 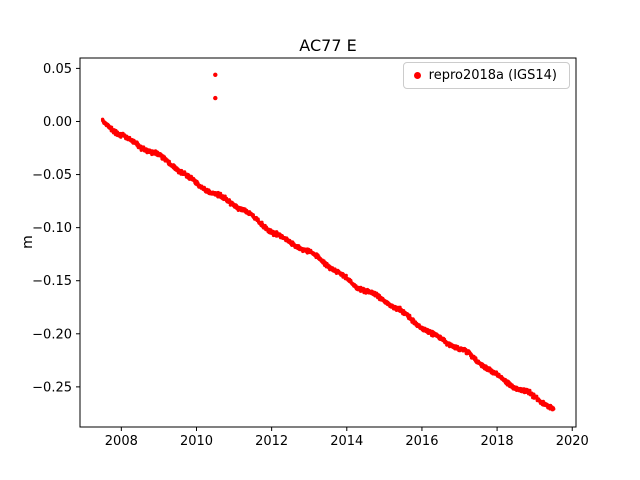 I want to click on y-tick-label: −0.10, so click(x=52, y=228).